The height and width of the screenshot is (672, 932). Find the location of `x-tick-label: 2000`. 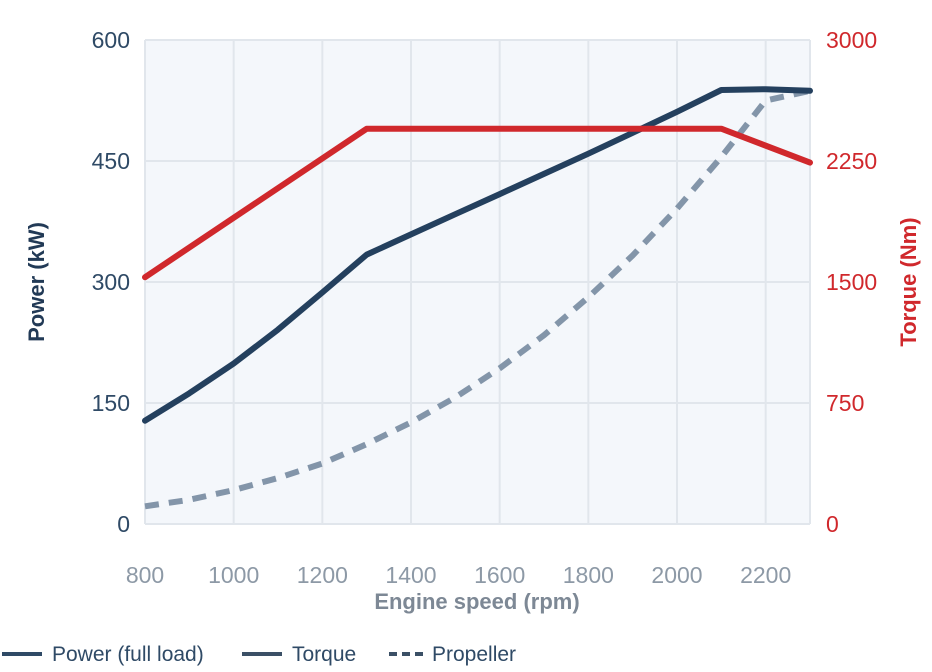

x-tick-label: 2000 is located at coordinates (676, 575).